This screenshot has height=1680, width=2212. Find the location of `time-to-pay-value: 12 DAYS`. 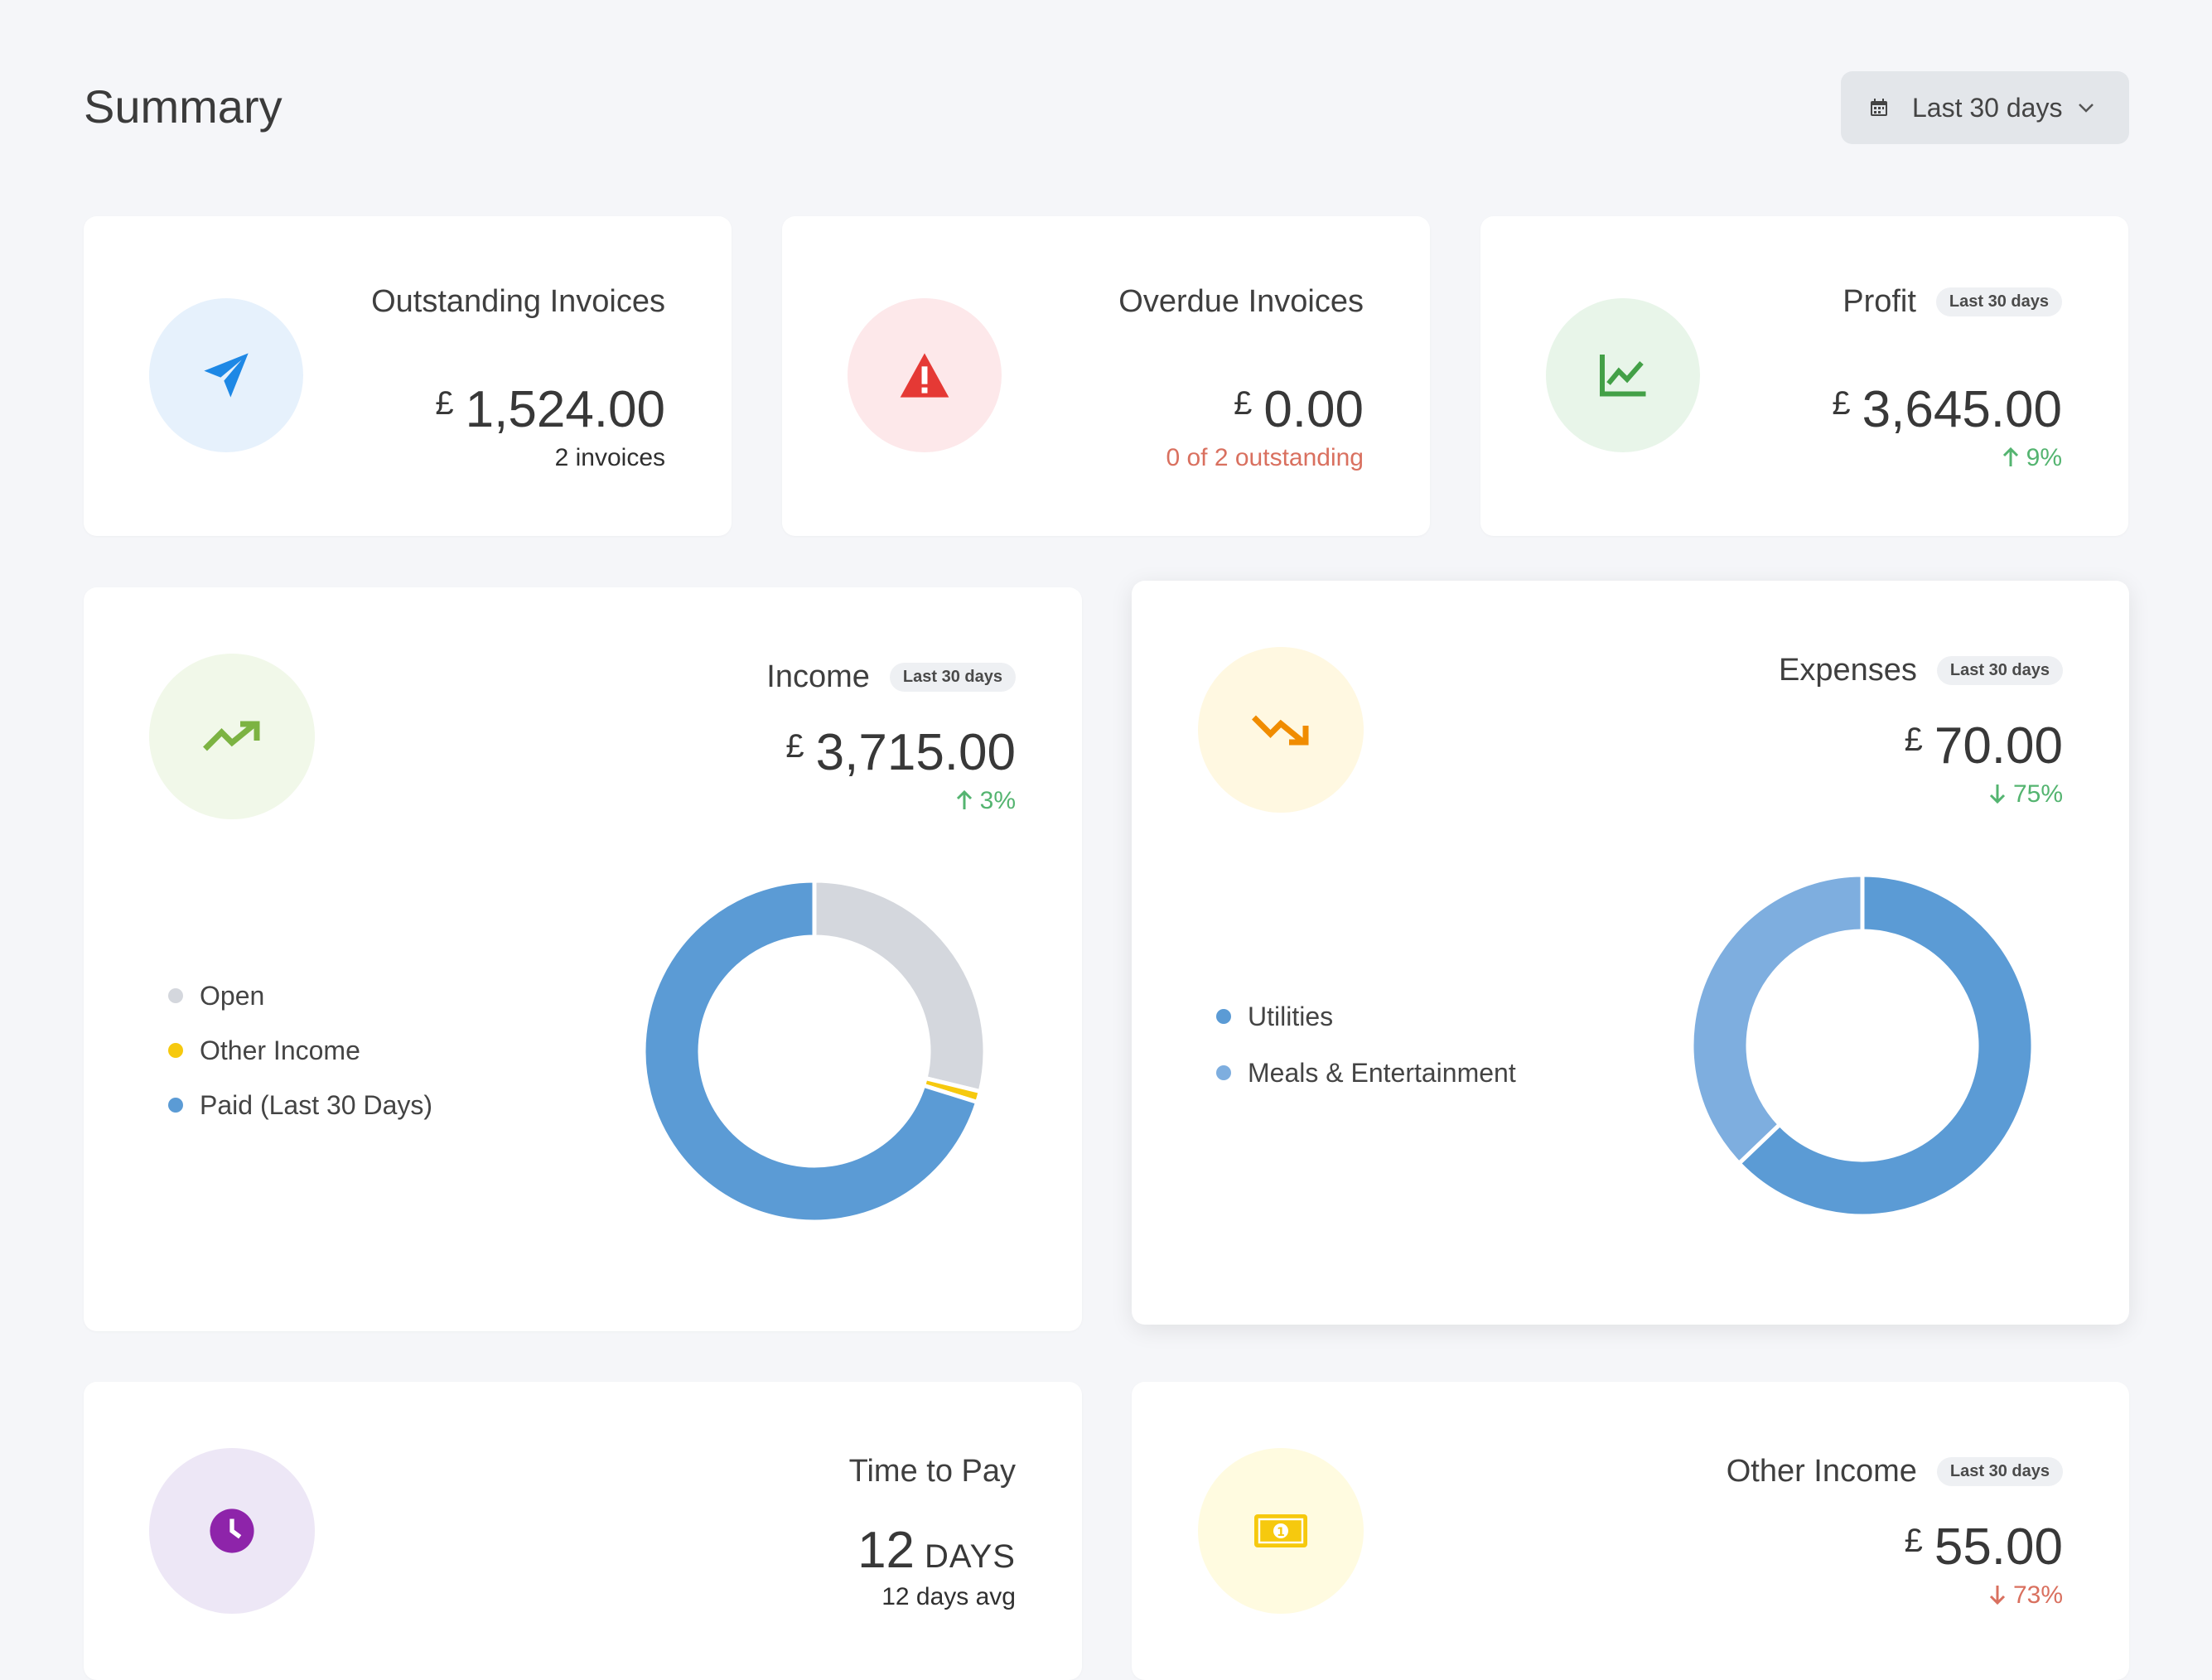

time-to-pay-value: 12 DAYS is located at coordinates (936, 1550).